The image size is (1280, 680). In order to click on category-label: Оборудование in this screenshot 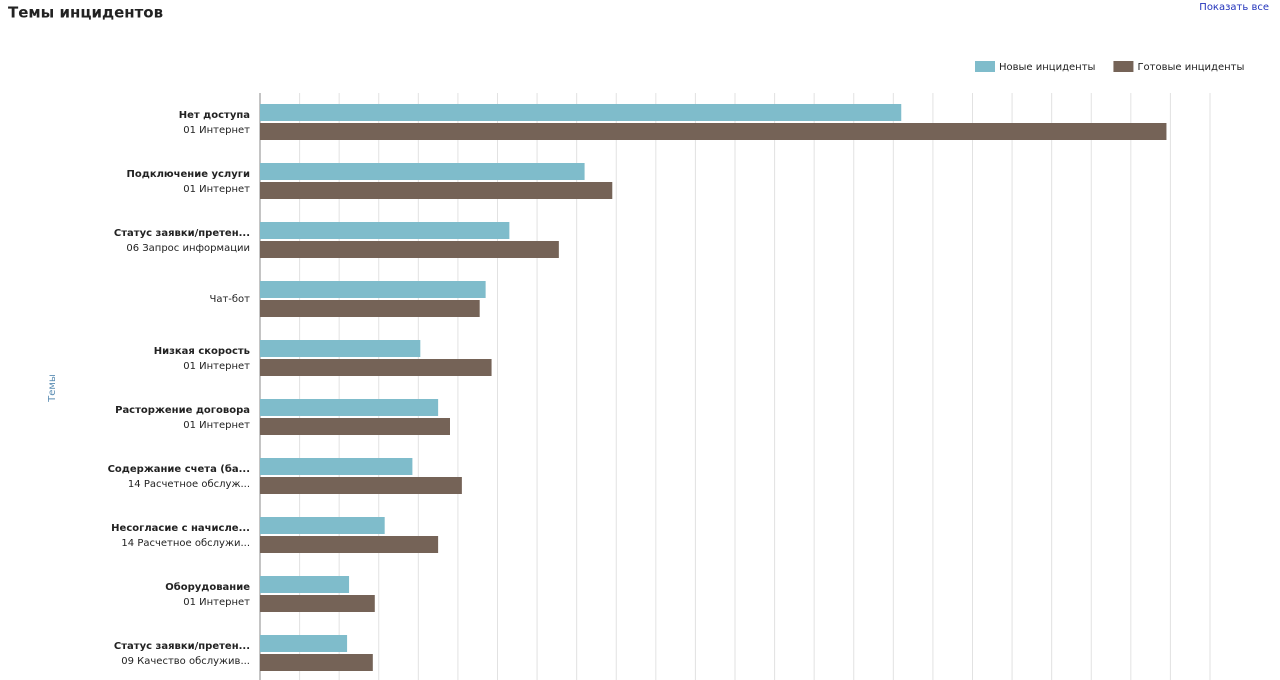, I will do `click(207, 587)`.